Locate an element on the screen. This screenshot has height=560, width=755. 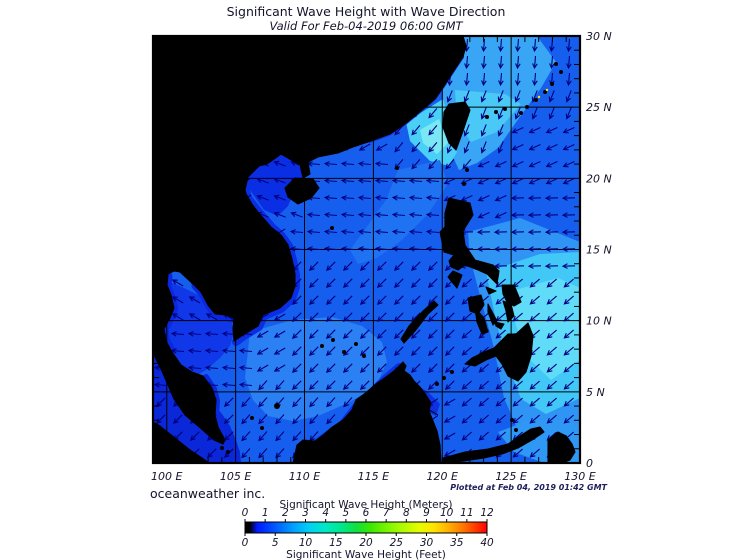
longitude-axis-labels: 100 E 105 E 110 E 115 E 120 E 125 E 130 E is located at coordinates (373, 476).